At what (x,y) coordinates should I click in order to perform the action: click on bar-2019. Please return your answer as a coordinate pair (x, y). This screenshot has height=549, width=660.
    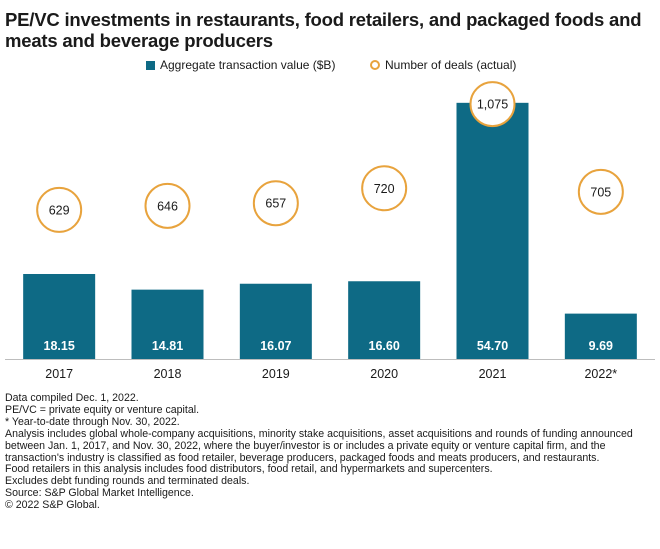
    Looking at the image, I should click on (275, 321).